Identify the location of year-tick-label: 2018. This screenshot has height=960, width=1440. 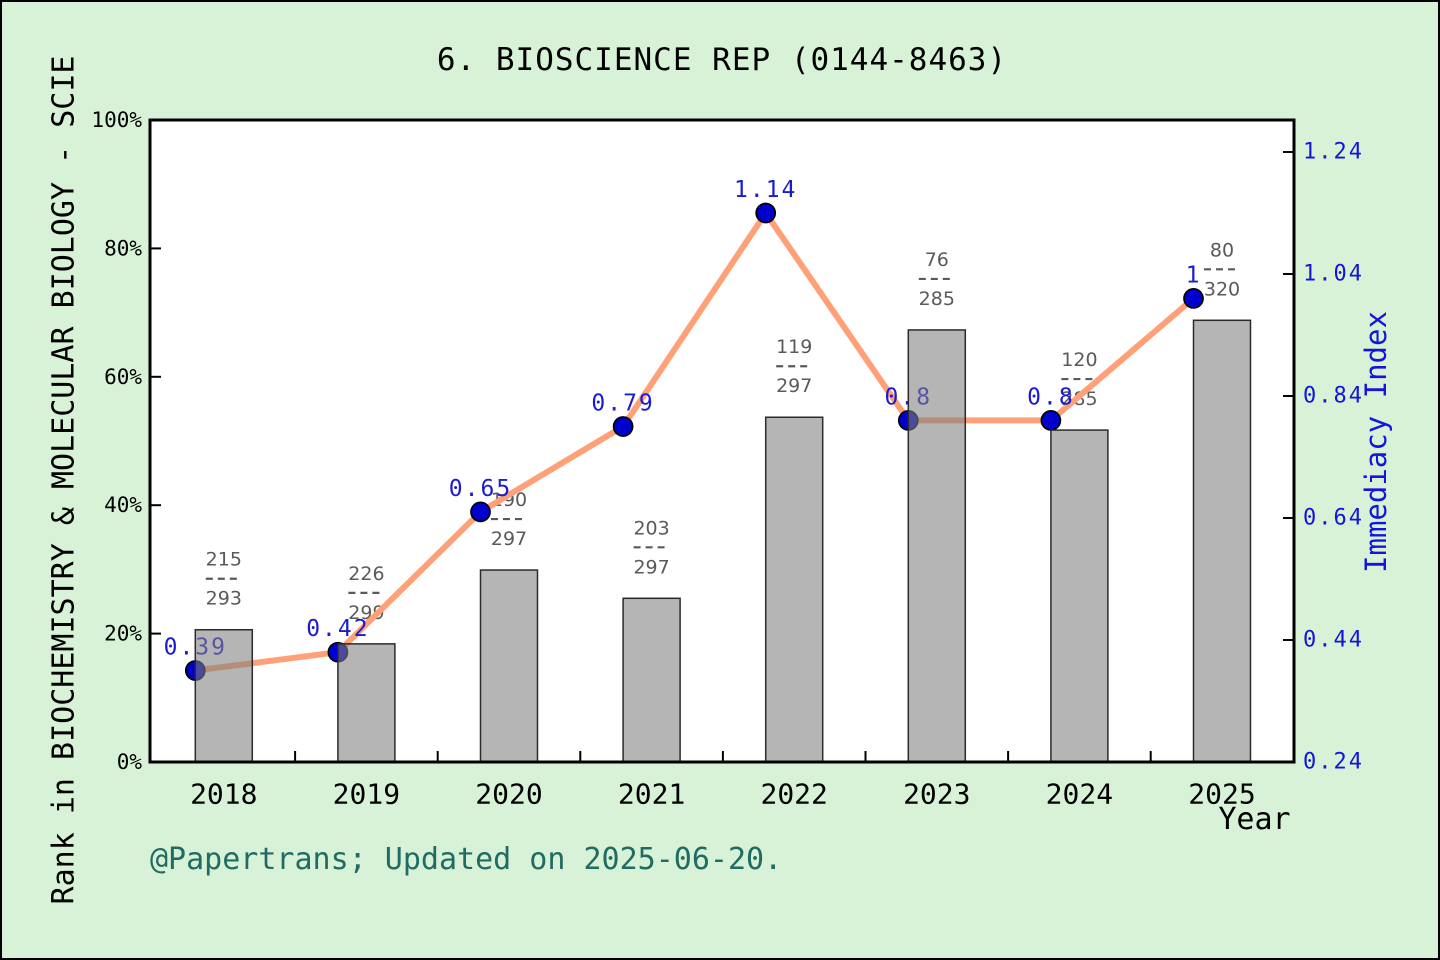
(223, 794).